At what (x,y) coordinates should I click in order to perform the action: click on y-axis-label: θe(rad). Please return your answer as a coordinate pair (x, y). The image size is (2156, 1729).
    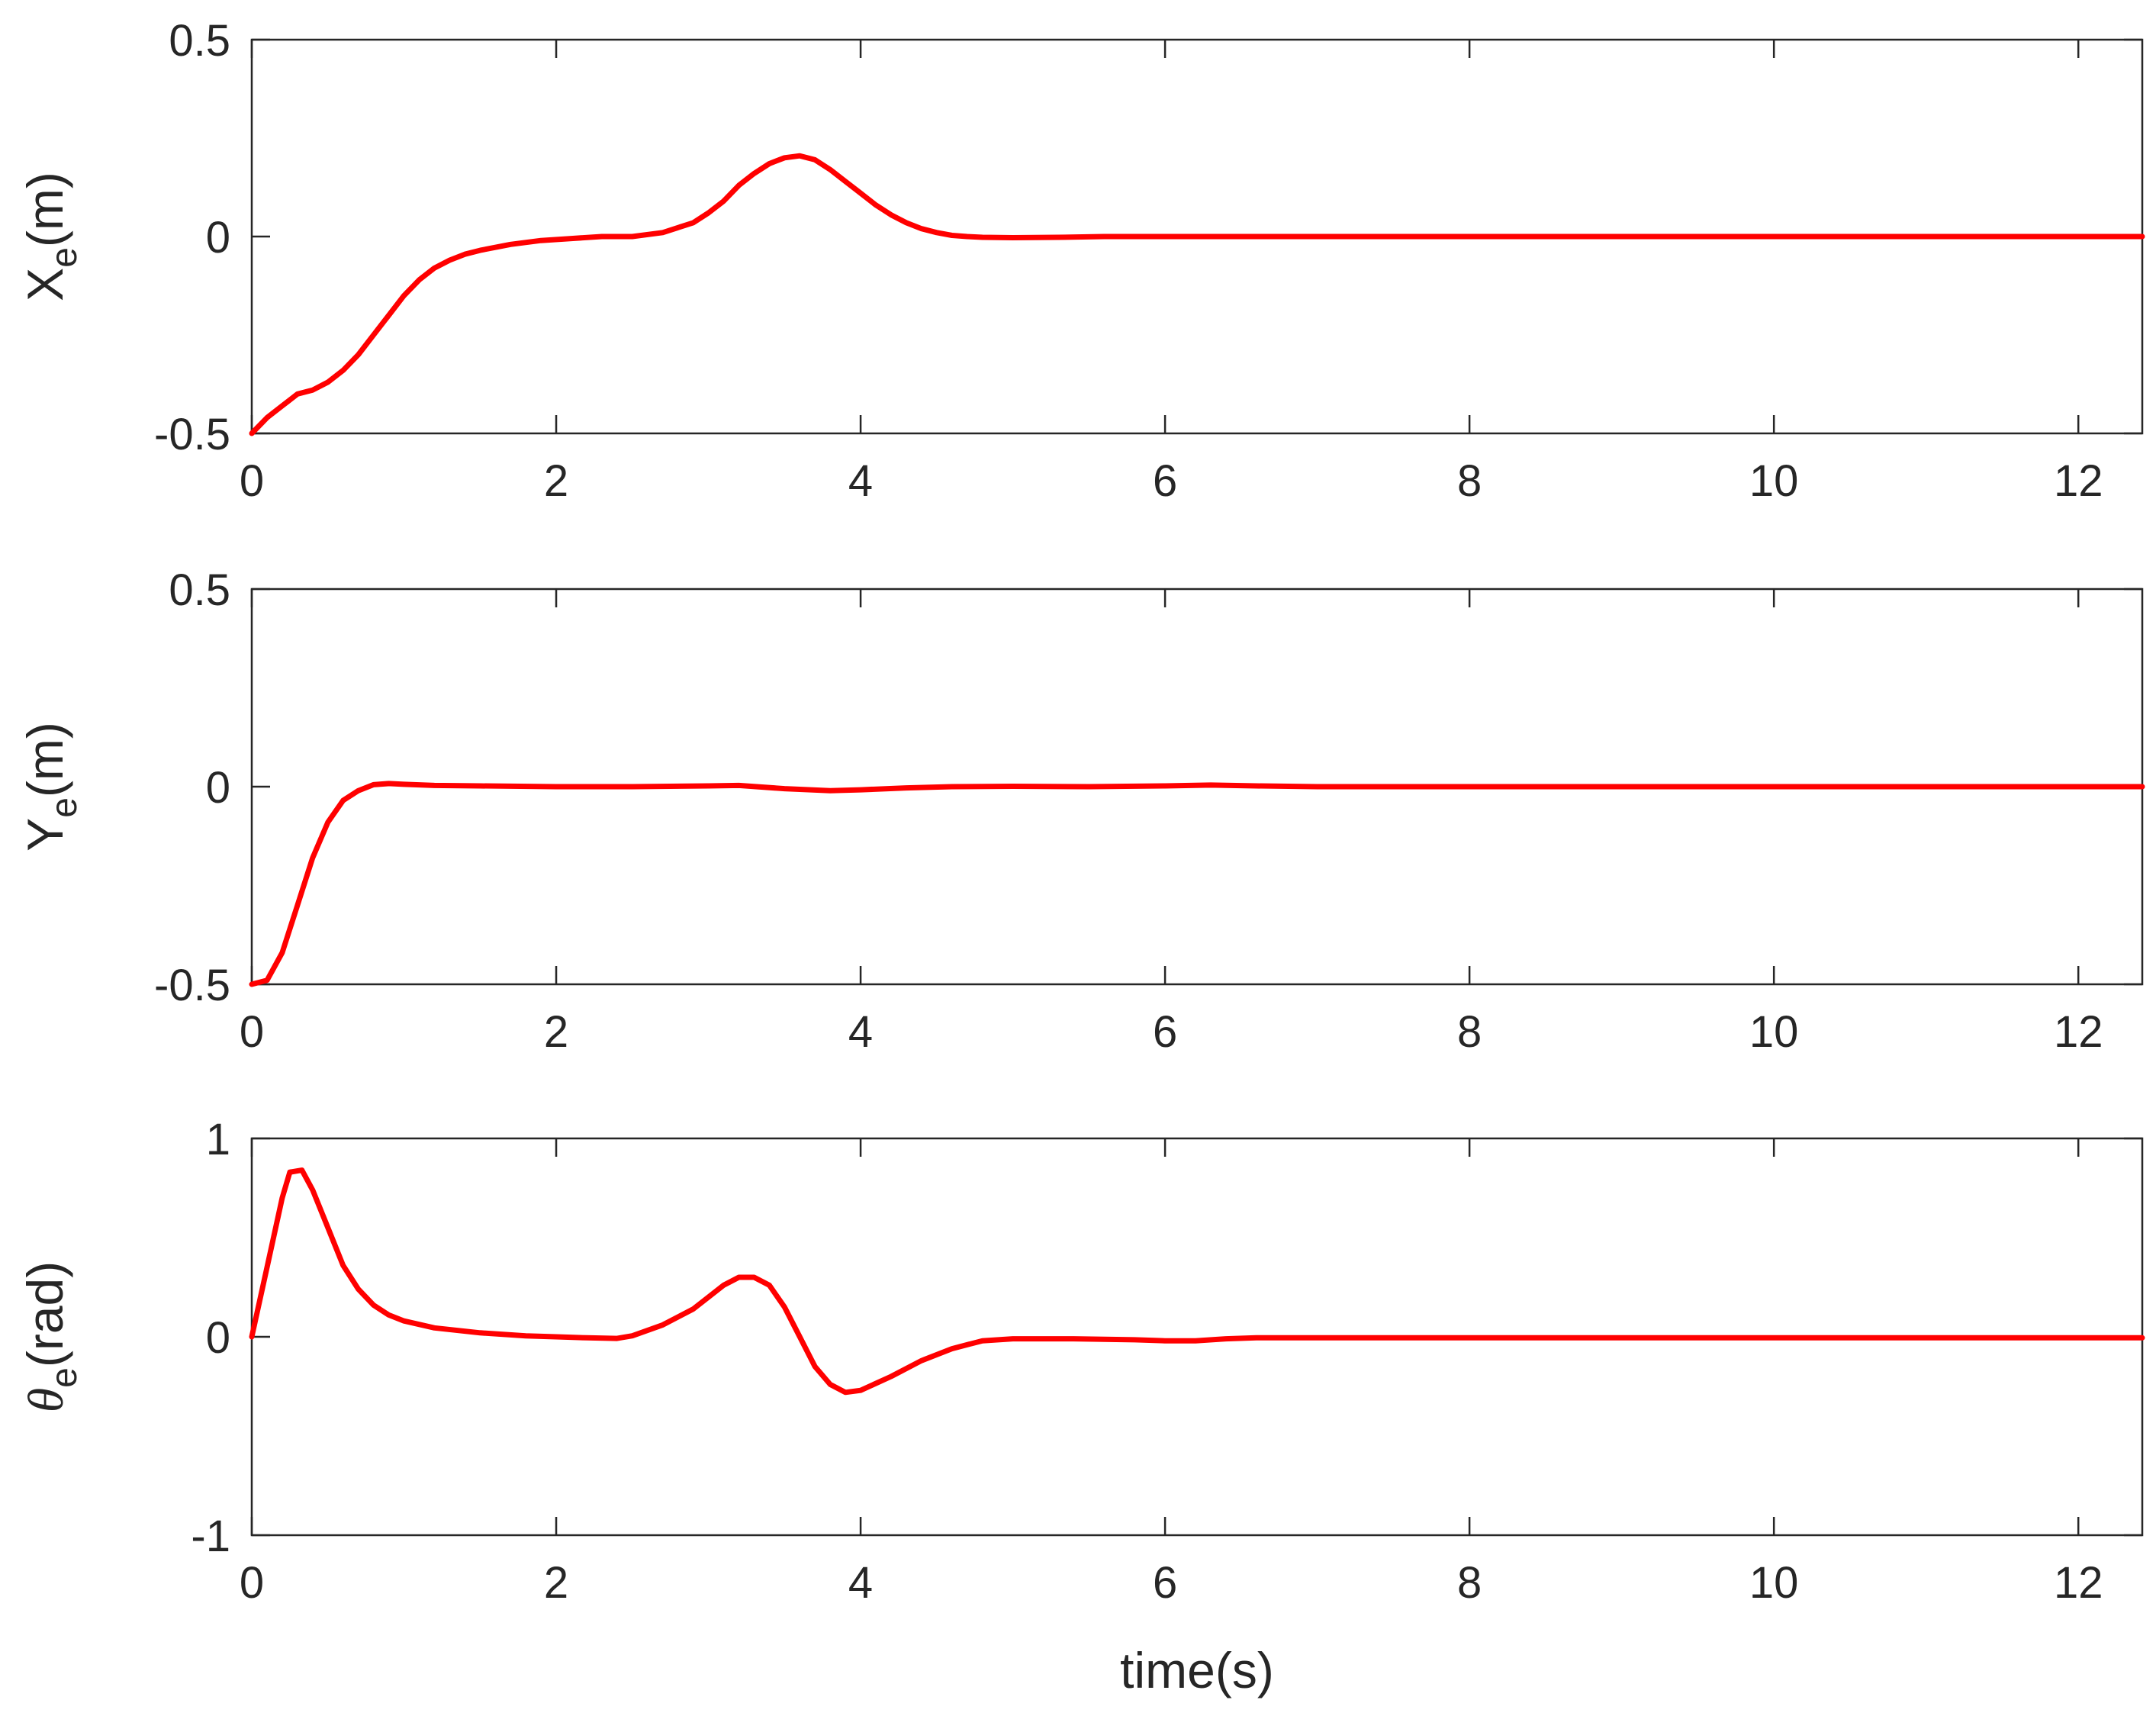
    Looking at the image, I should click on (51, 1336).